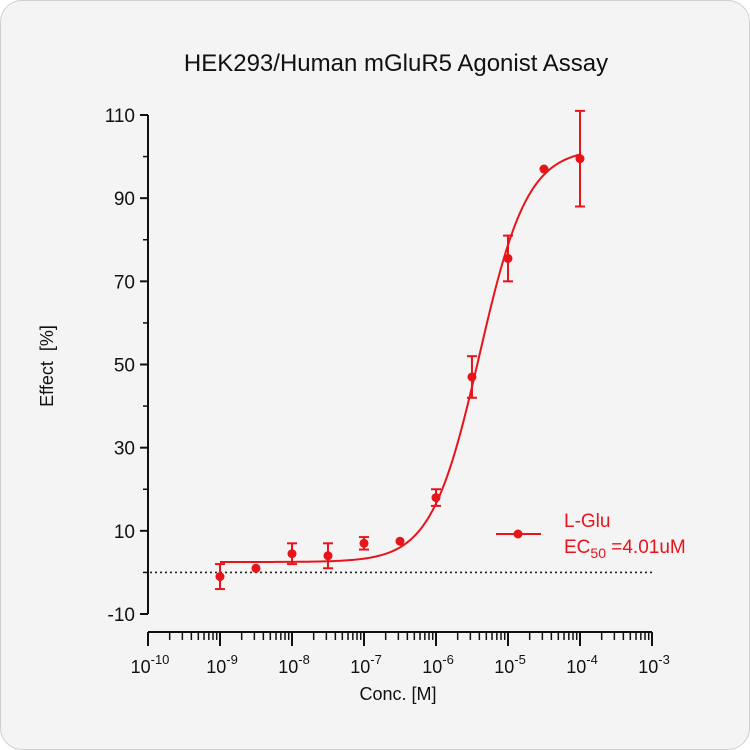 The image size is (750, 750). Describe the element at coordinates (160, 659) in the screenshot. I see `x-tick-exponent: -10` at that location.